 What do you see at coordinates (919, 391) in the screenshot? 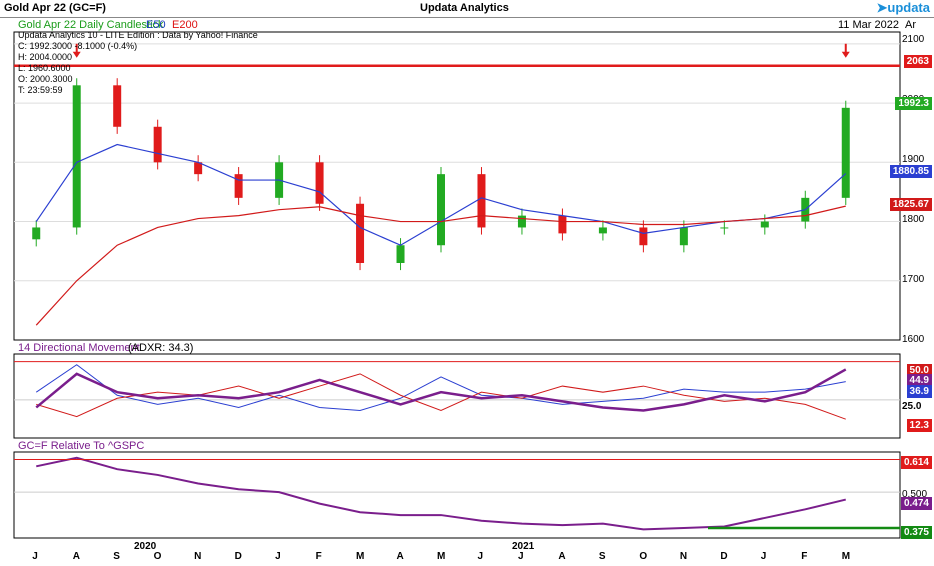
I see `tag-di-plus: 36.9` at bounding box center [919, 391].